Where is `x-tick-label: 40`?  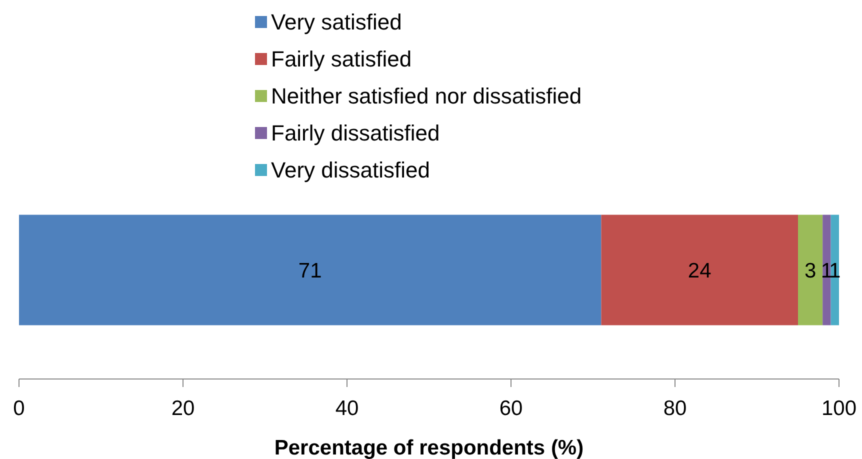
x-tick-label: 40 is located at coordinates (347, 408).